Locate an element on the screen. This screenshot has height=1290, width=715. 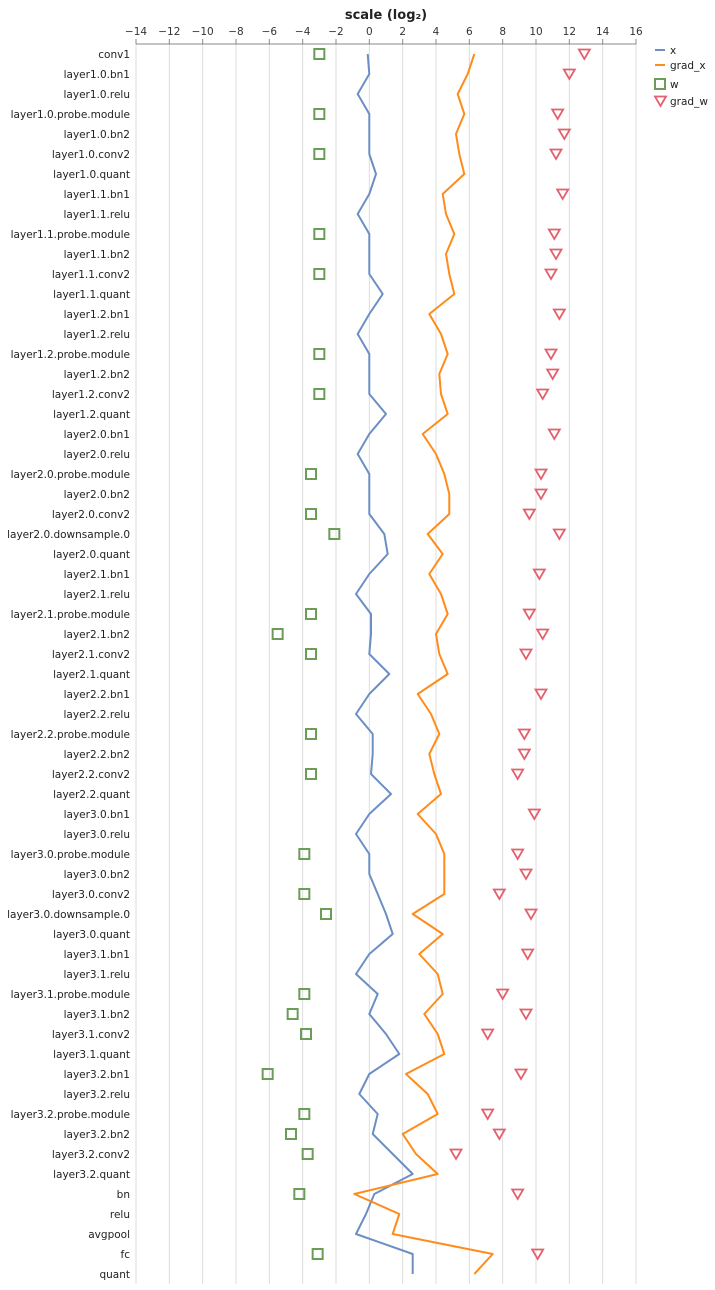
category-label: layer2.0.conv2 is located at coordinates (91, 515).